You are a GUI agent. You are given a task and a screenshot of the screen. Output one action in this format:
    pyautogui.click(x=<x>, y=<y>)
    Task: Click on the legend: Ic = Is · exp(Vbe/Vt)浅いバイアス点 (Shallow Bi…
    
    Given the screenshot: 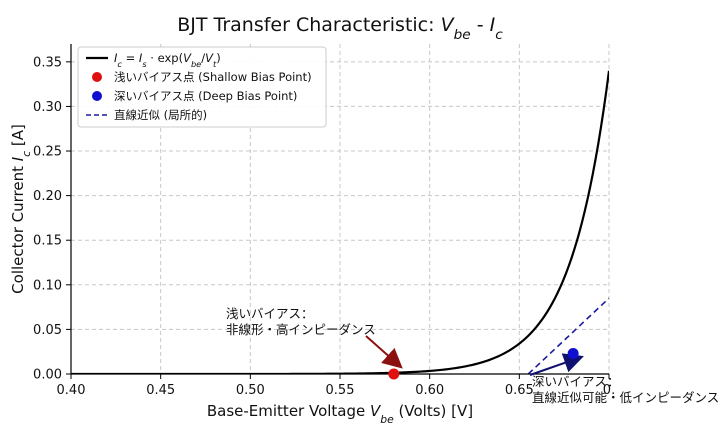 What is the action you would take?
    pyautogui.click(x=202, y=87)
    